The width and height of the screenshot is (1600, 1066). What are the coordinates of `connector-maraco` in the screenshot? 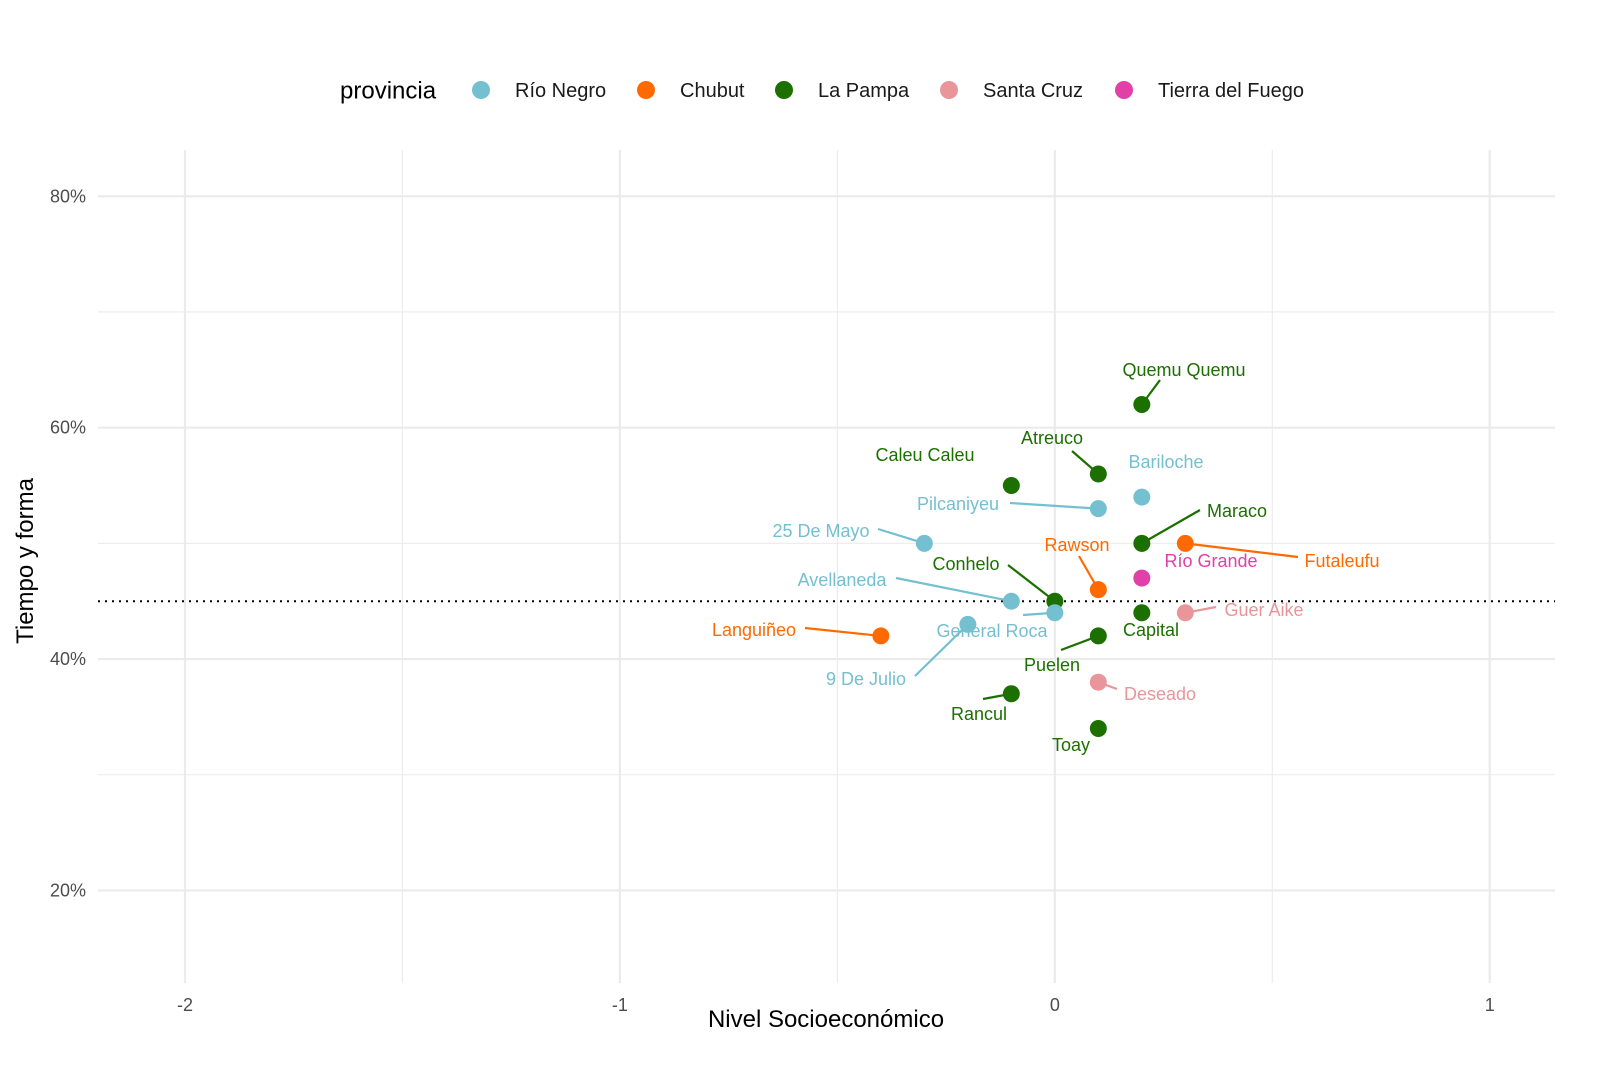 It's located at (1171, 527).